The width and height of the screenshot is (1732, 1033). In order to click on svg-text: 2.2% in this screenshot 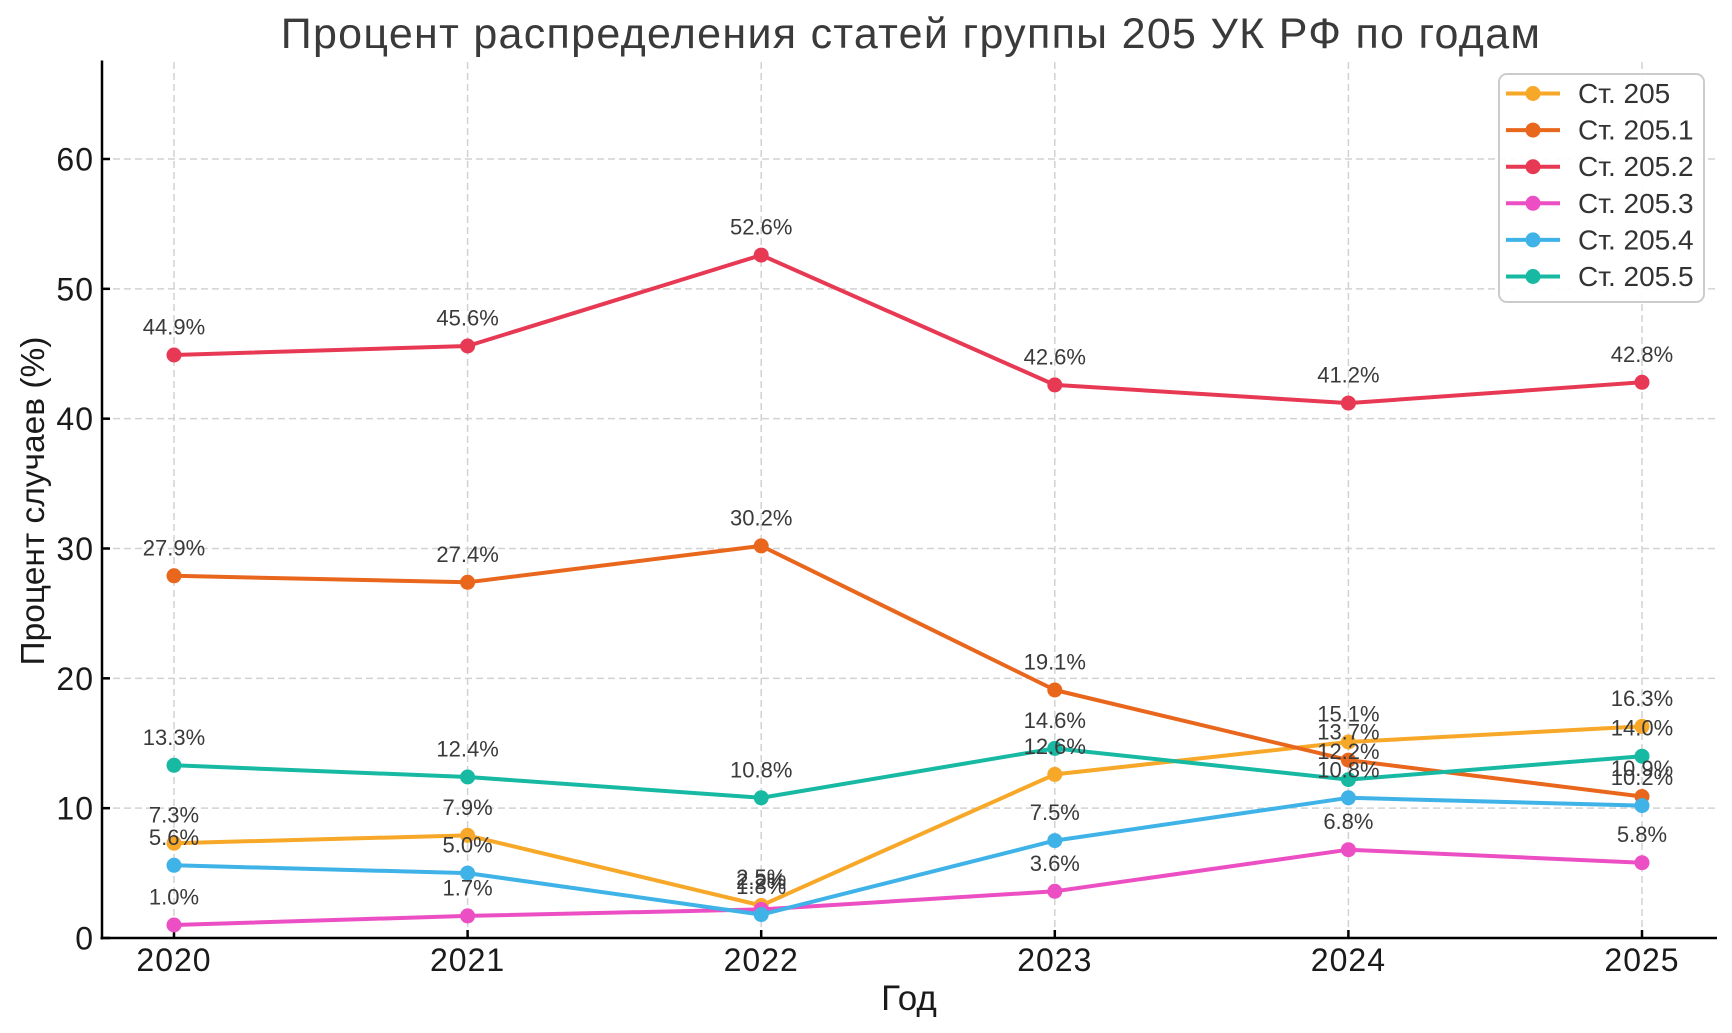, I will do `click(761, 881)`.